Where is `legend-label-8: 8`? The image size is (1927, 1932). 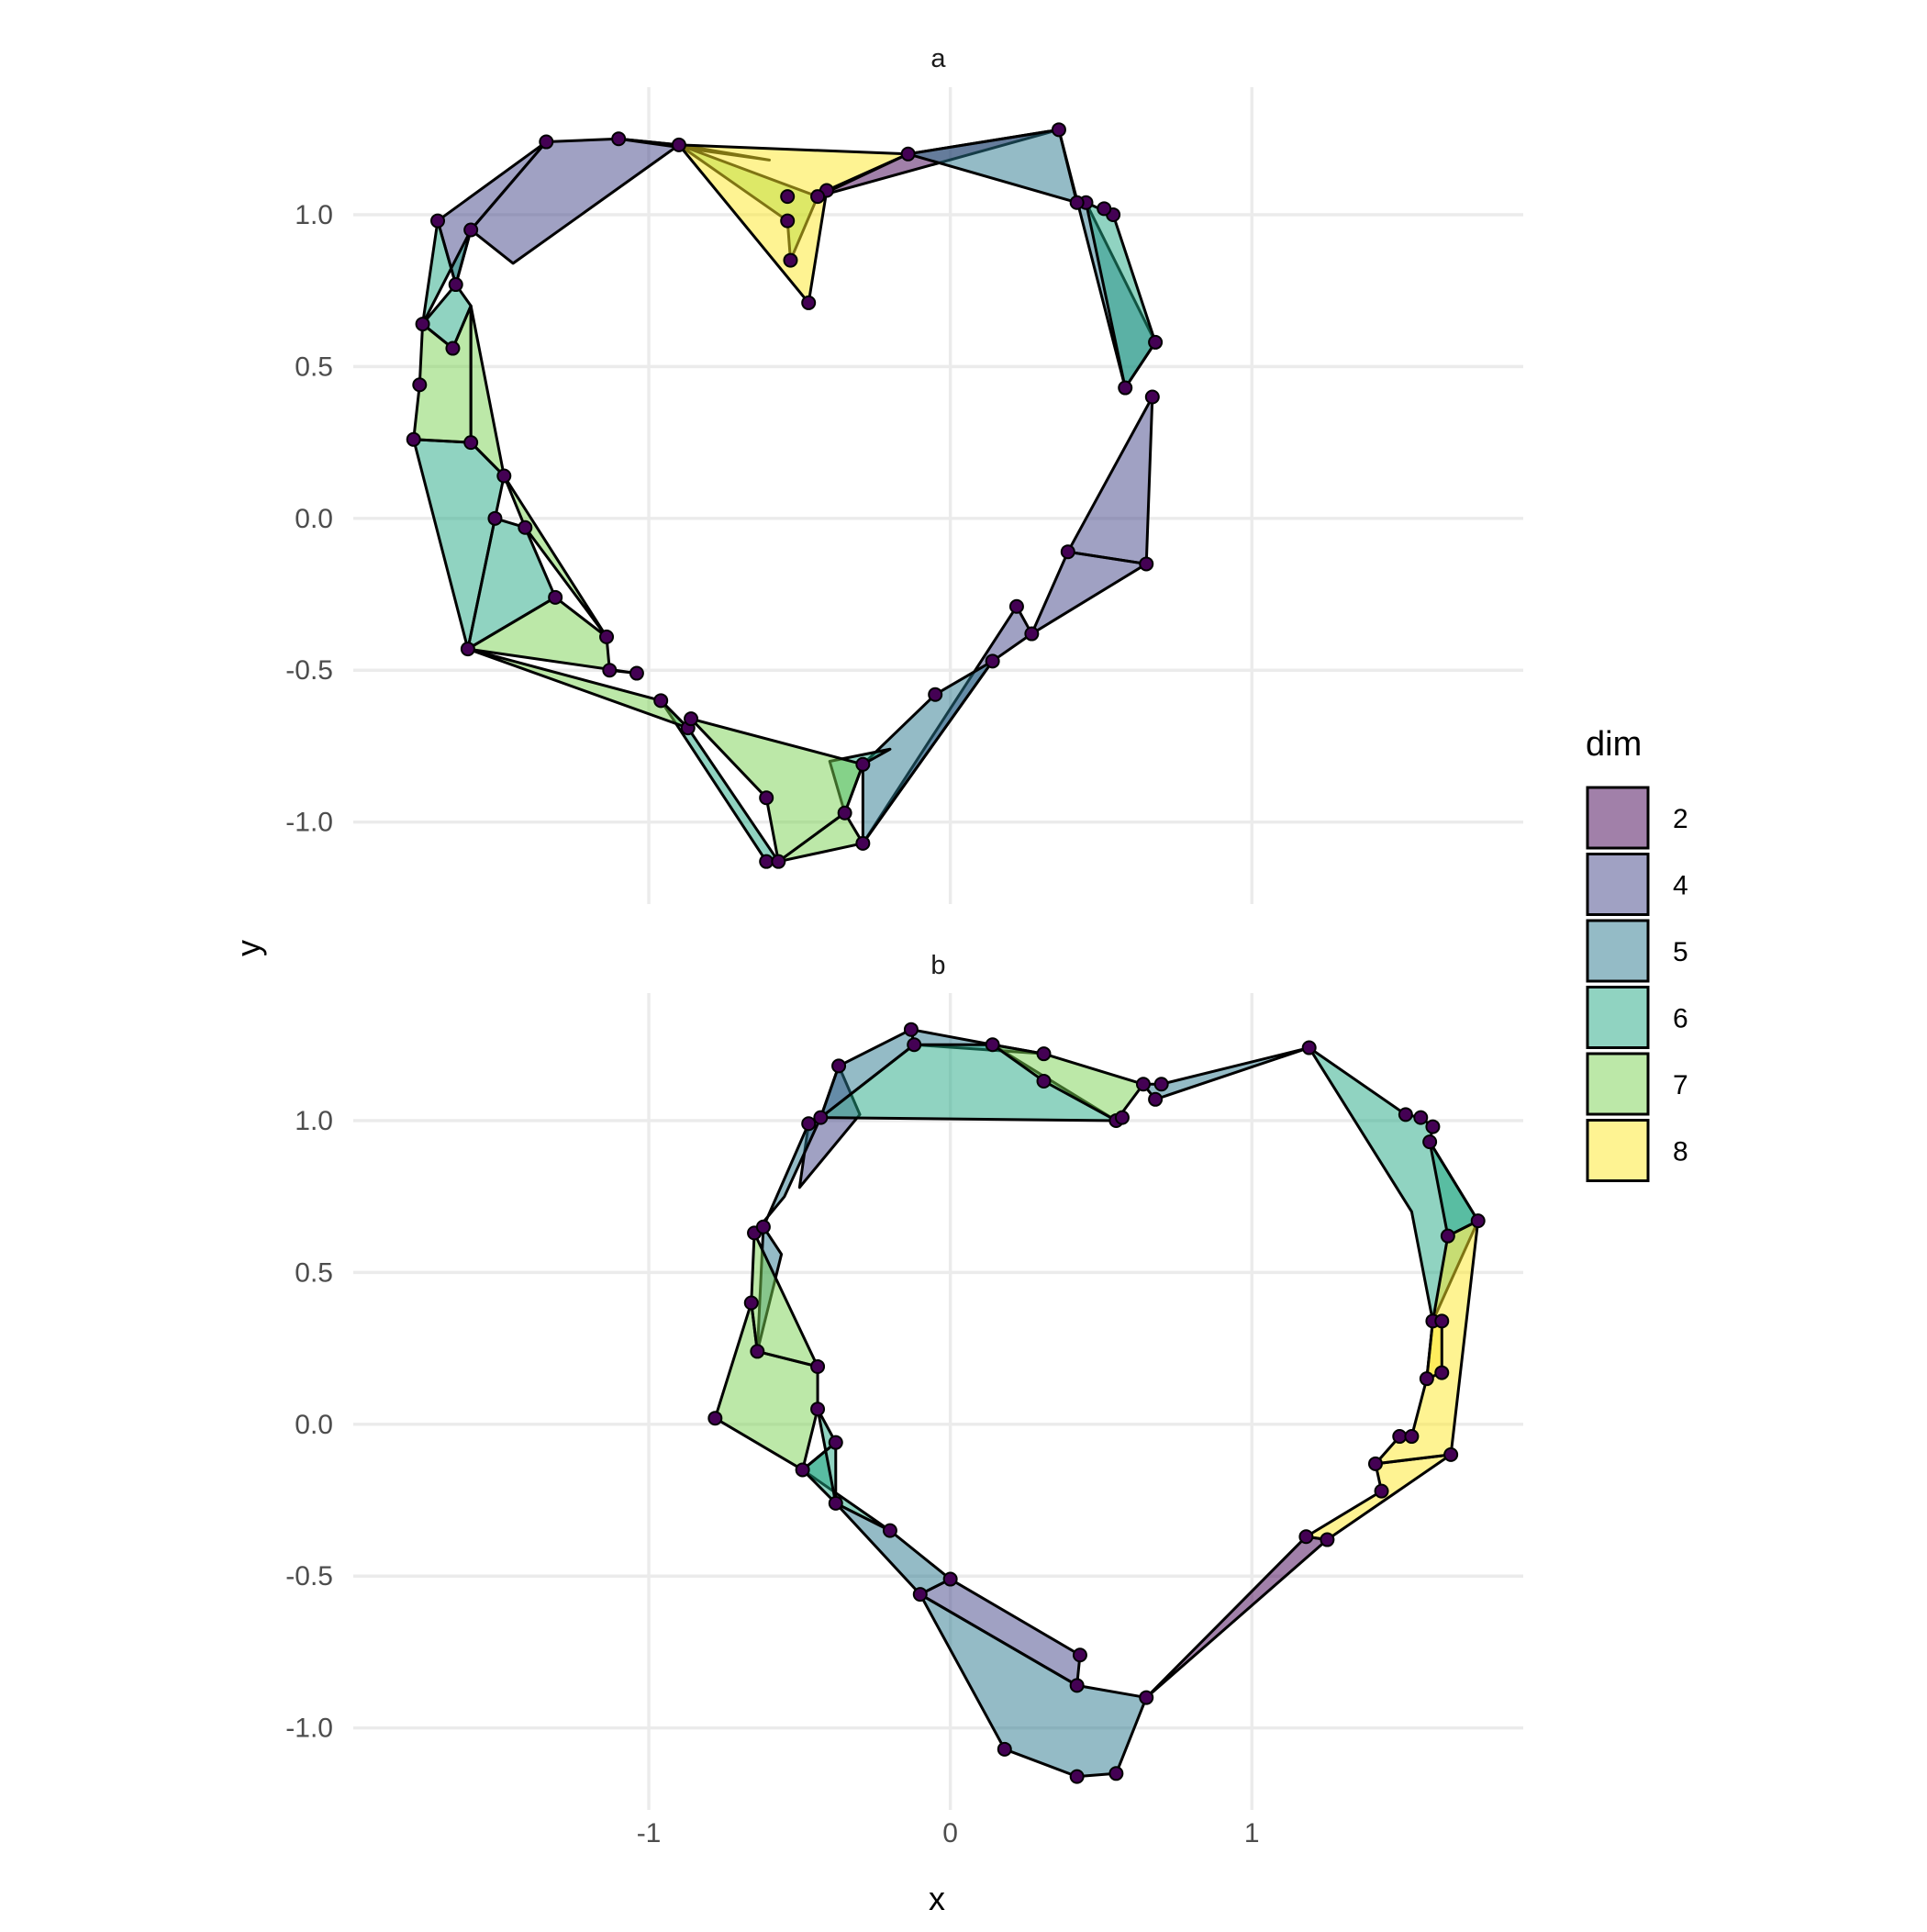 legend-label-8: 8 is located at coordinates (1680, 1152).